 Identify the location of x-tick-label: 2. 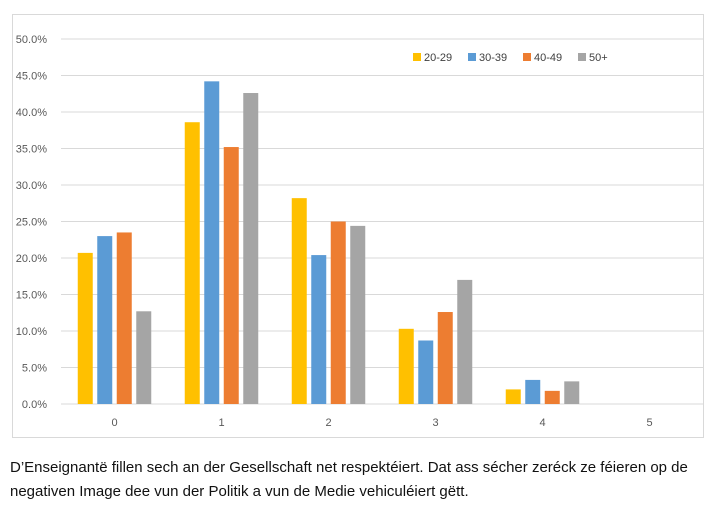
(328, 423).